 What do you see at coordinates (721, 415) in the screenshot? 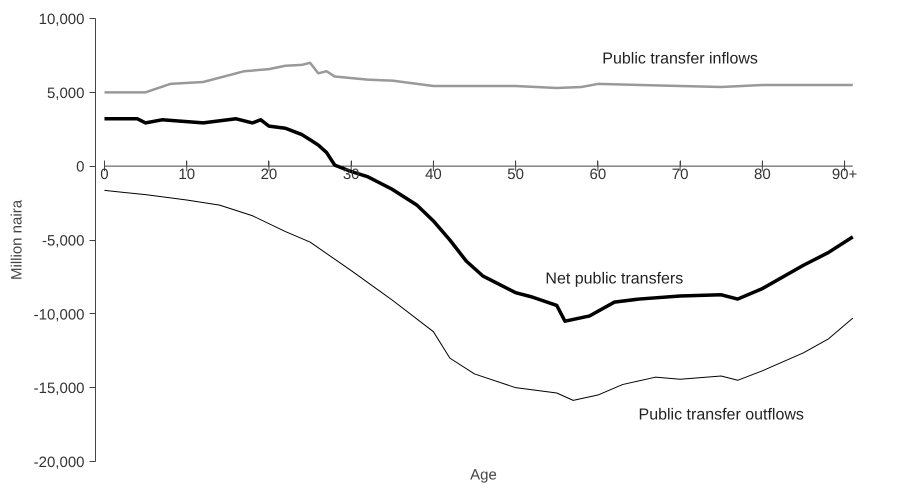
I see `series-label: Public transfer outflows` at bounding box center [721, 415].